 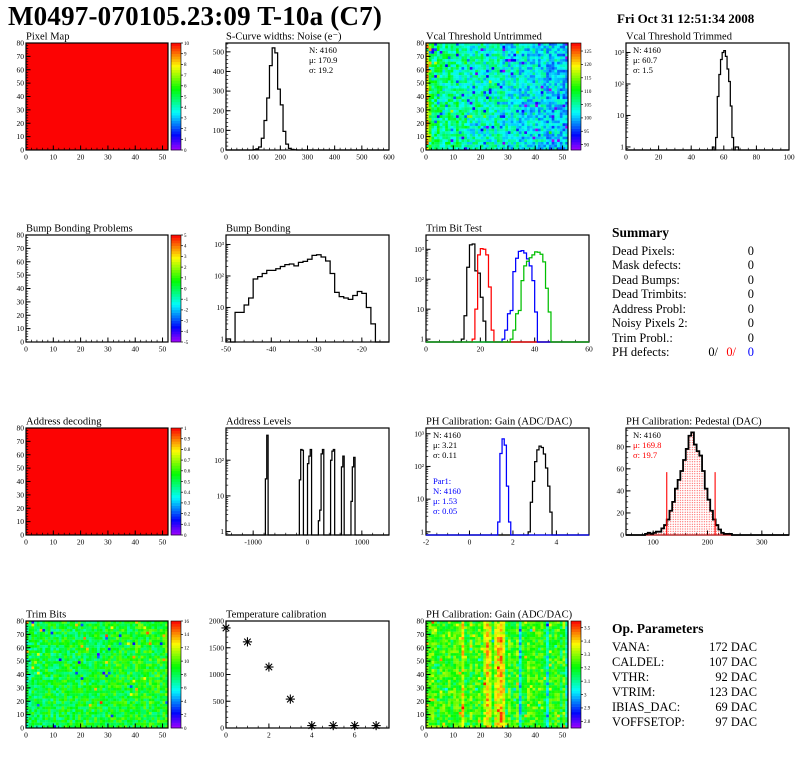 I want to click on op-parameter-row: IBIAS_DAC: 69 DAC, so click(x=684, y=706).